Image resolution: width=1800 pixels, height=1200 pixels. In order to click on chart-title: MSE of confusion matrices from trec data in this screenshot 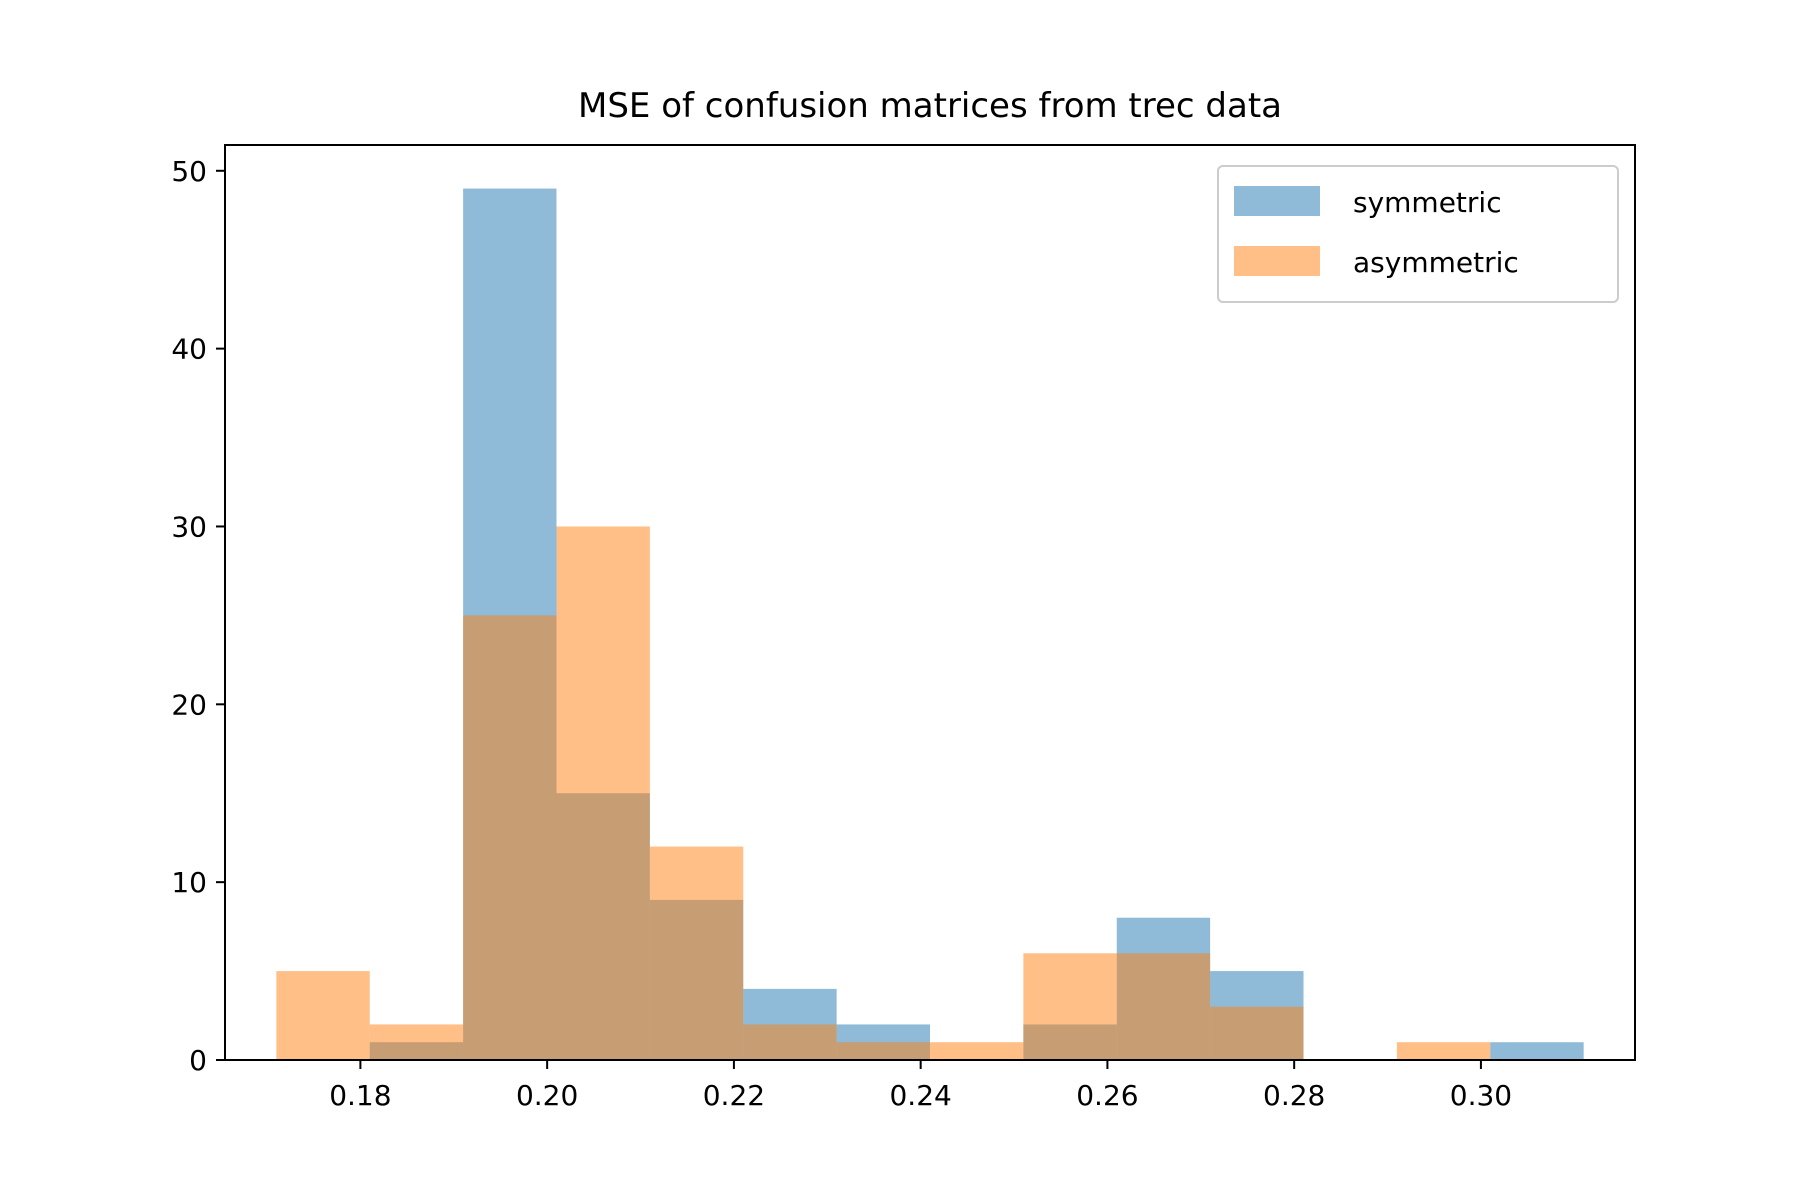, I will do `click(930, 106)`.